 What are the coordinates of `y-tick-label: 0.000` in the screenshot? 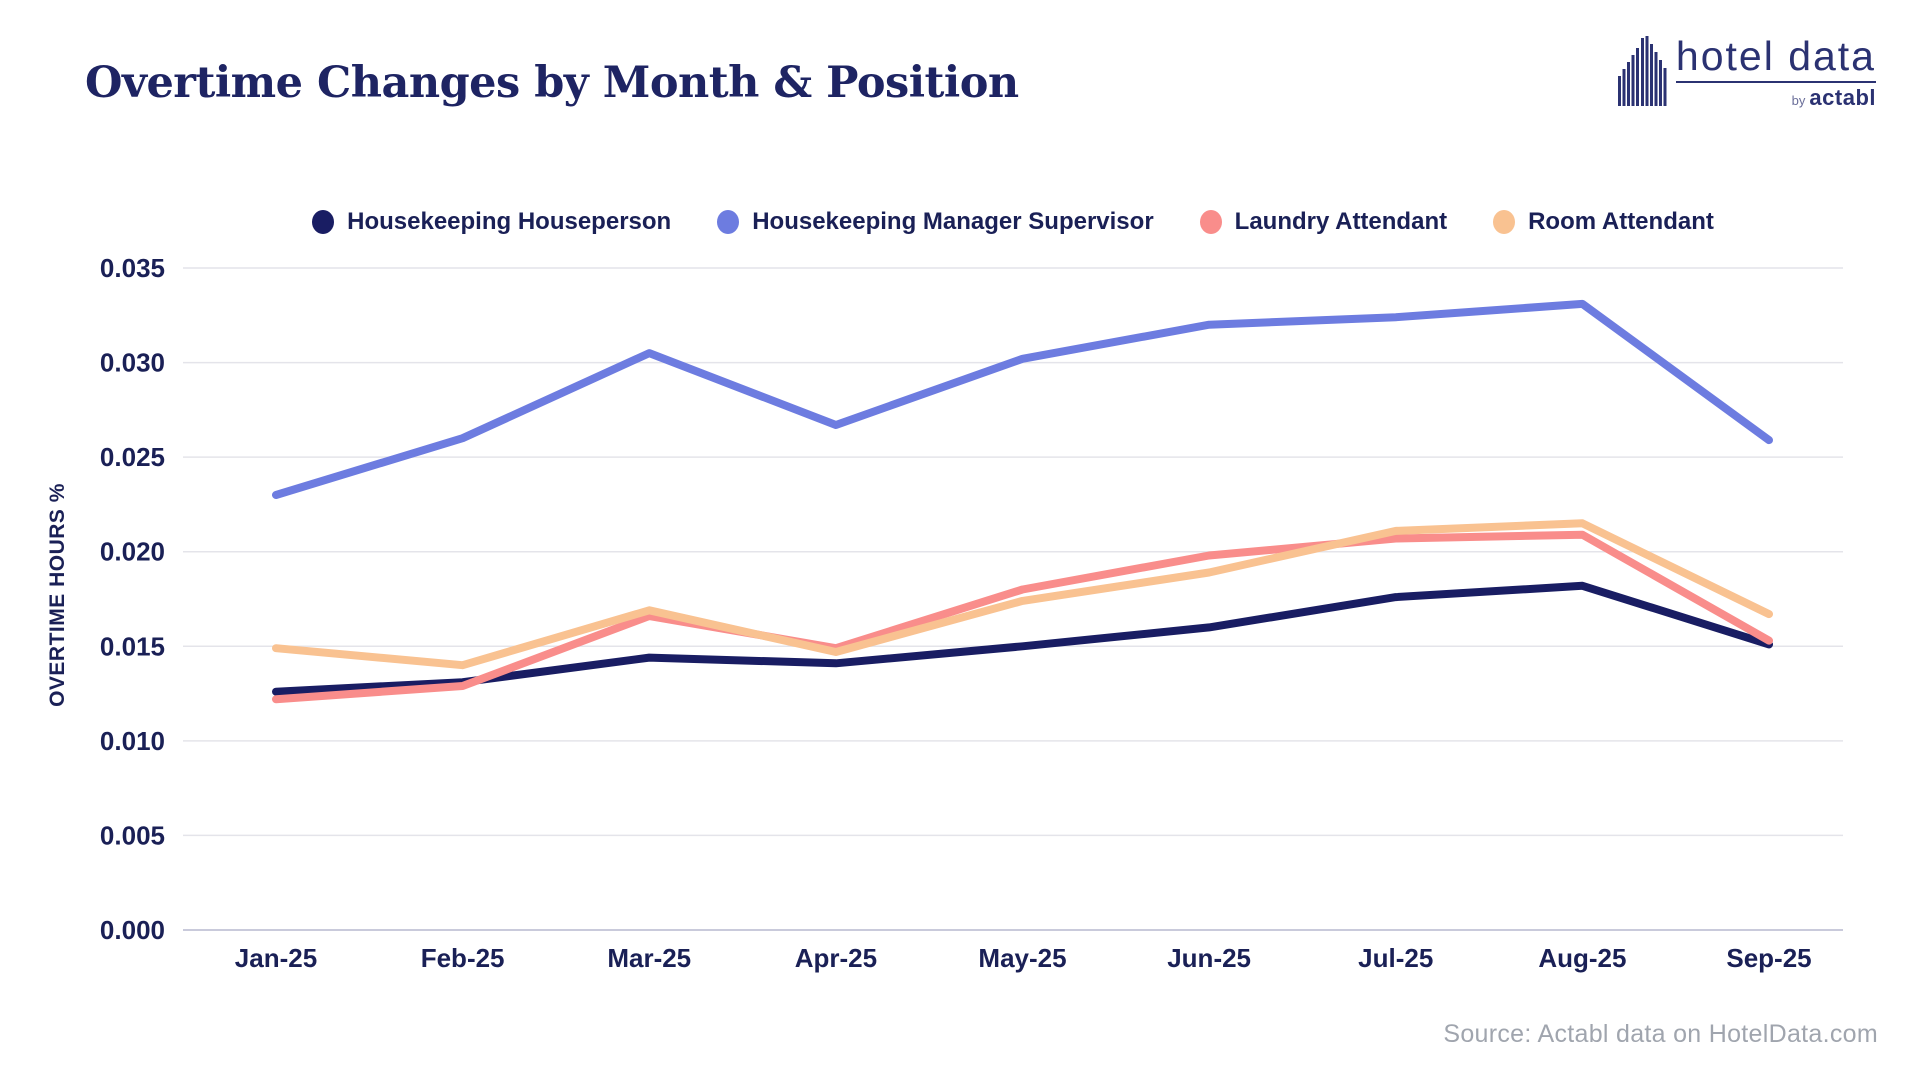 It's located at (132, 930).